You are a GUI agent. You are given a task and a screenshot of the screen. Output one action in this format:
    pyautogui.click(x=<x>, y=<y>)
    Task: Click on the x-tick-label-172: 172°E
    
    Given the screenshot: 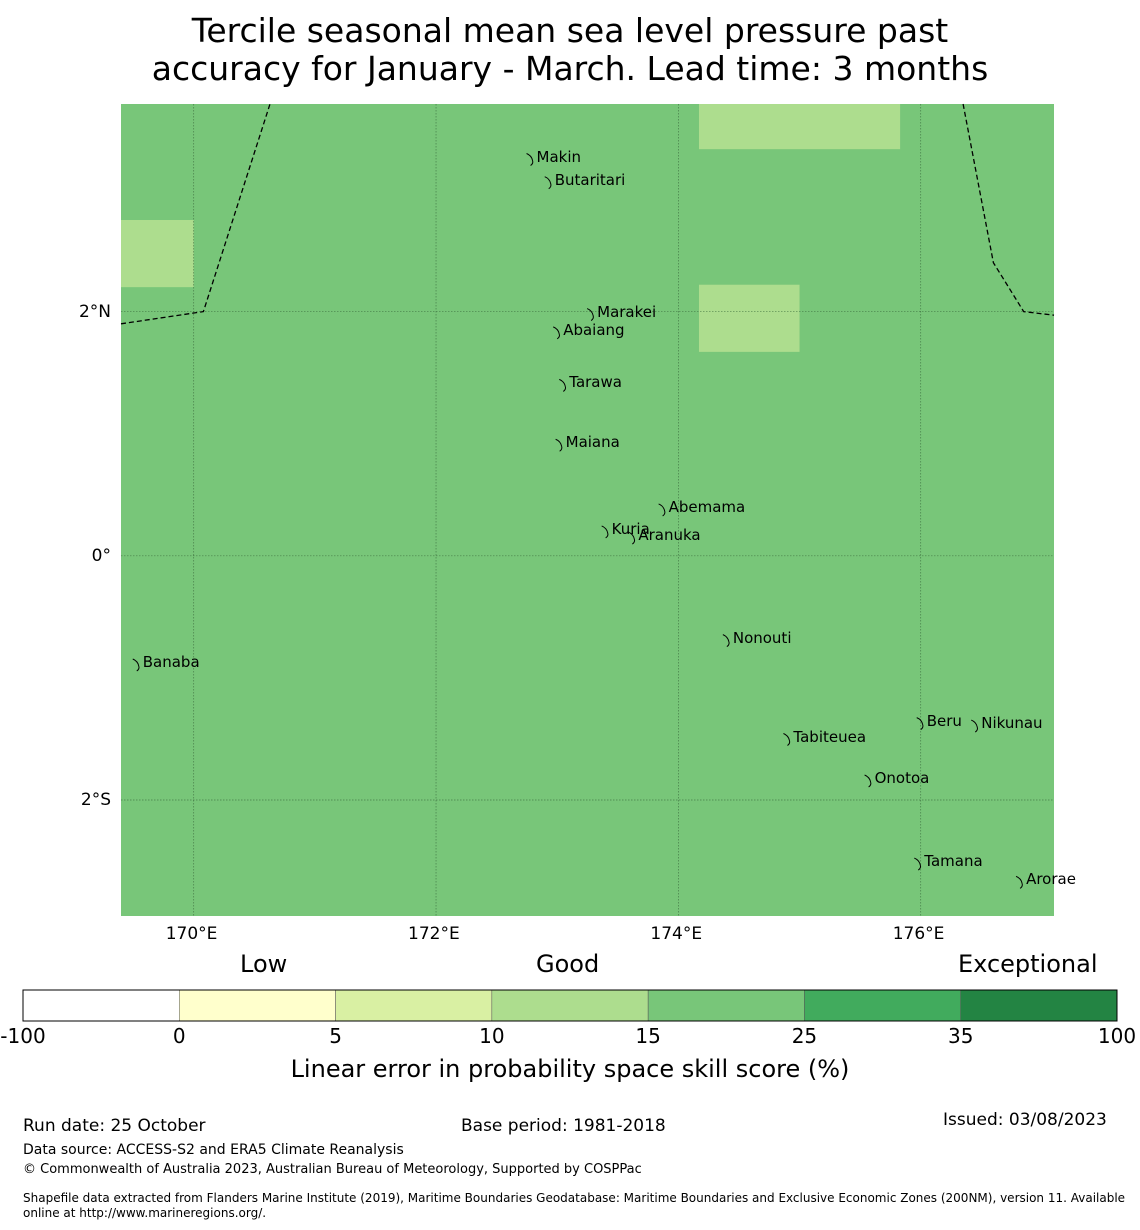 What is the action you would take?
    pyautogui.click(x=434, y=934)
    